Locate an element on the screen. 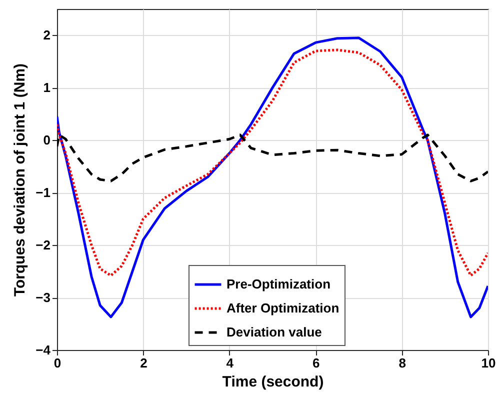 The image size is (498, 401). y-tick-label: −1 is located at coordinates (43, 192).